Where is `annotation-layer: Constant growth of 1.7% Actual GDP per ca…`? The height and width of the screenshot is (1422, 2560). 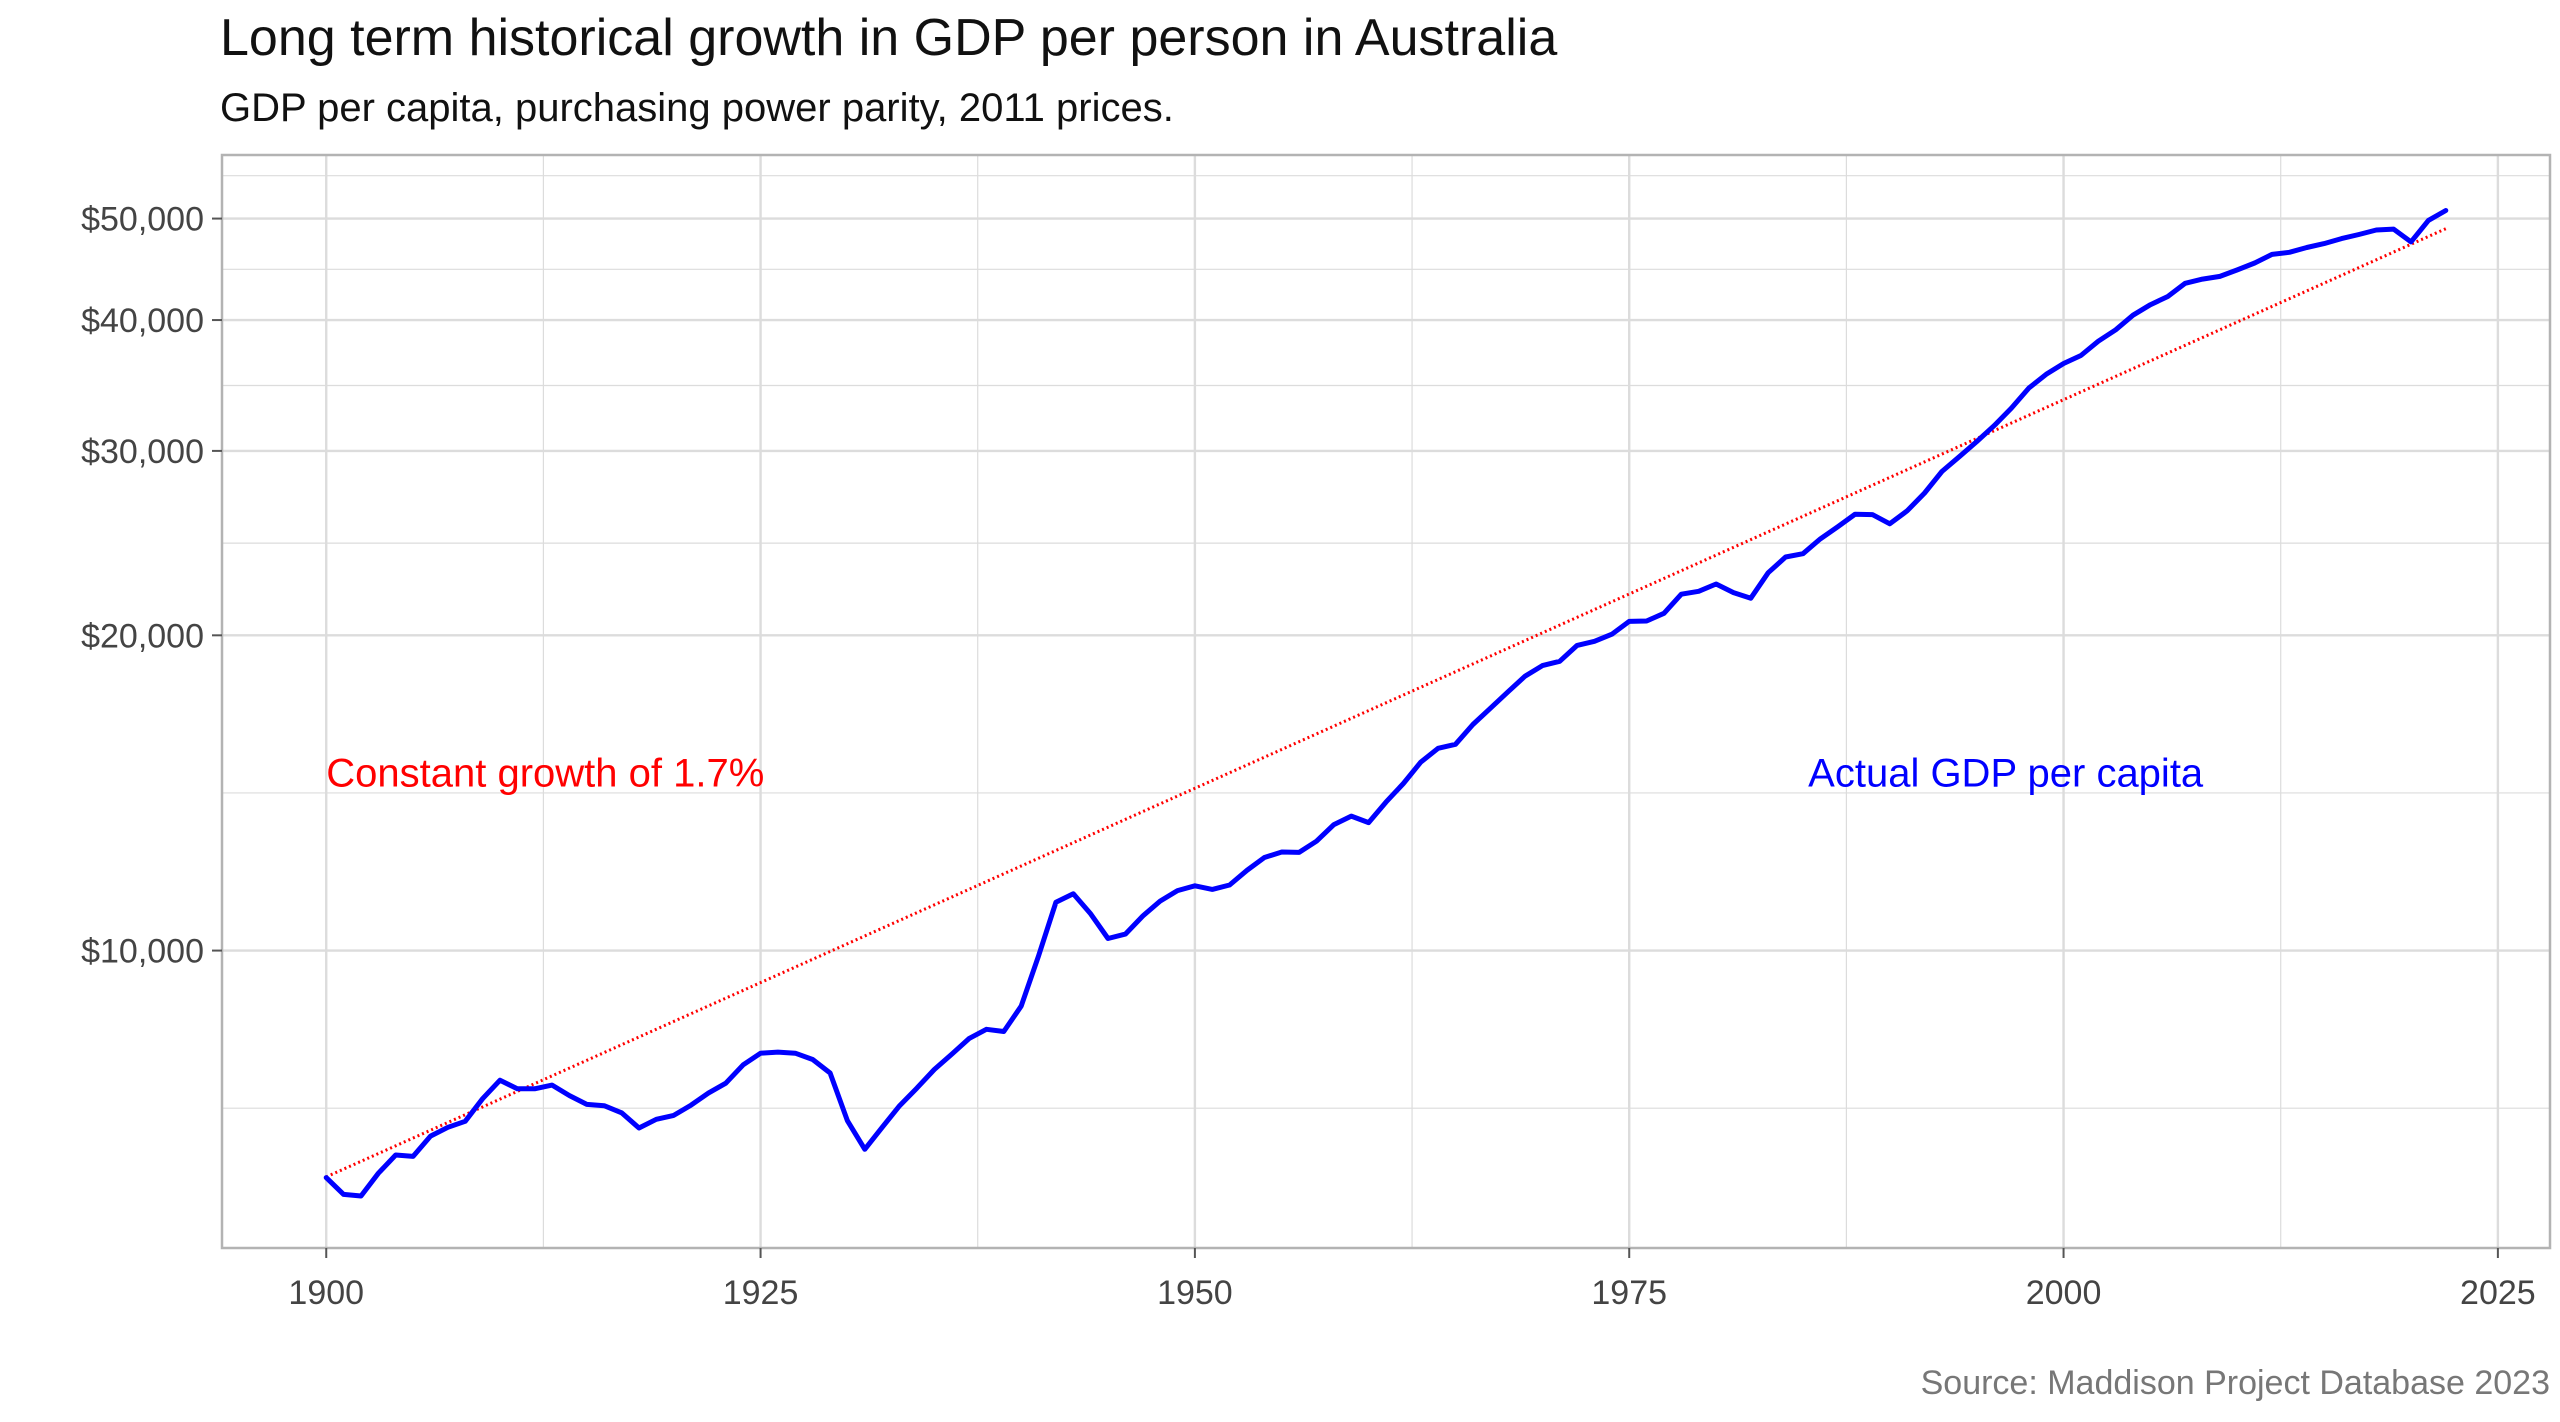
annotation-layer: Constant growth of 1.7% Actual GDP per ca… is located at coordinates (1265, 773).